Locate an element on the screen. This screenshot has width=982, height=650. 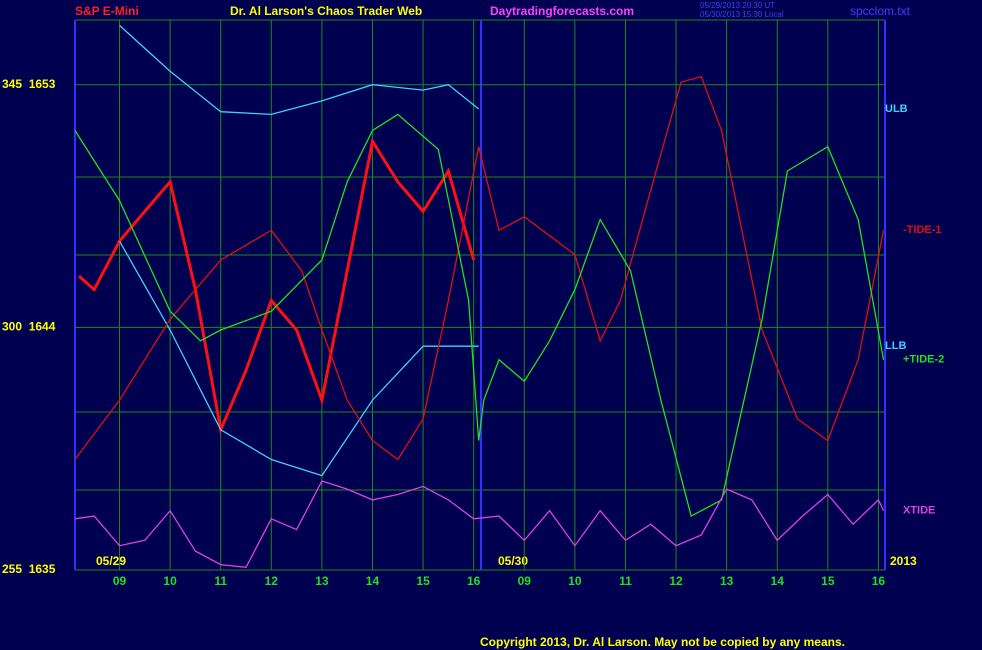
series-label: ULB is located at coordinates (896, 109).